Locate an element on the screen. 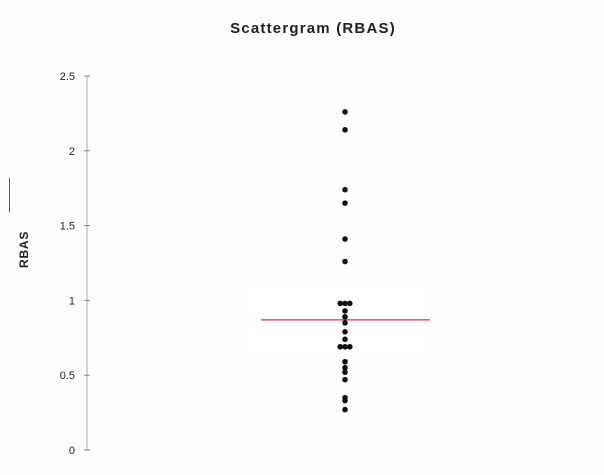  left-edge-mark is located at coordinates (9, 195).